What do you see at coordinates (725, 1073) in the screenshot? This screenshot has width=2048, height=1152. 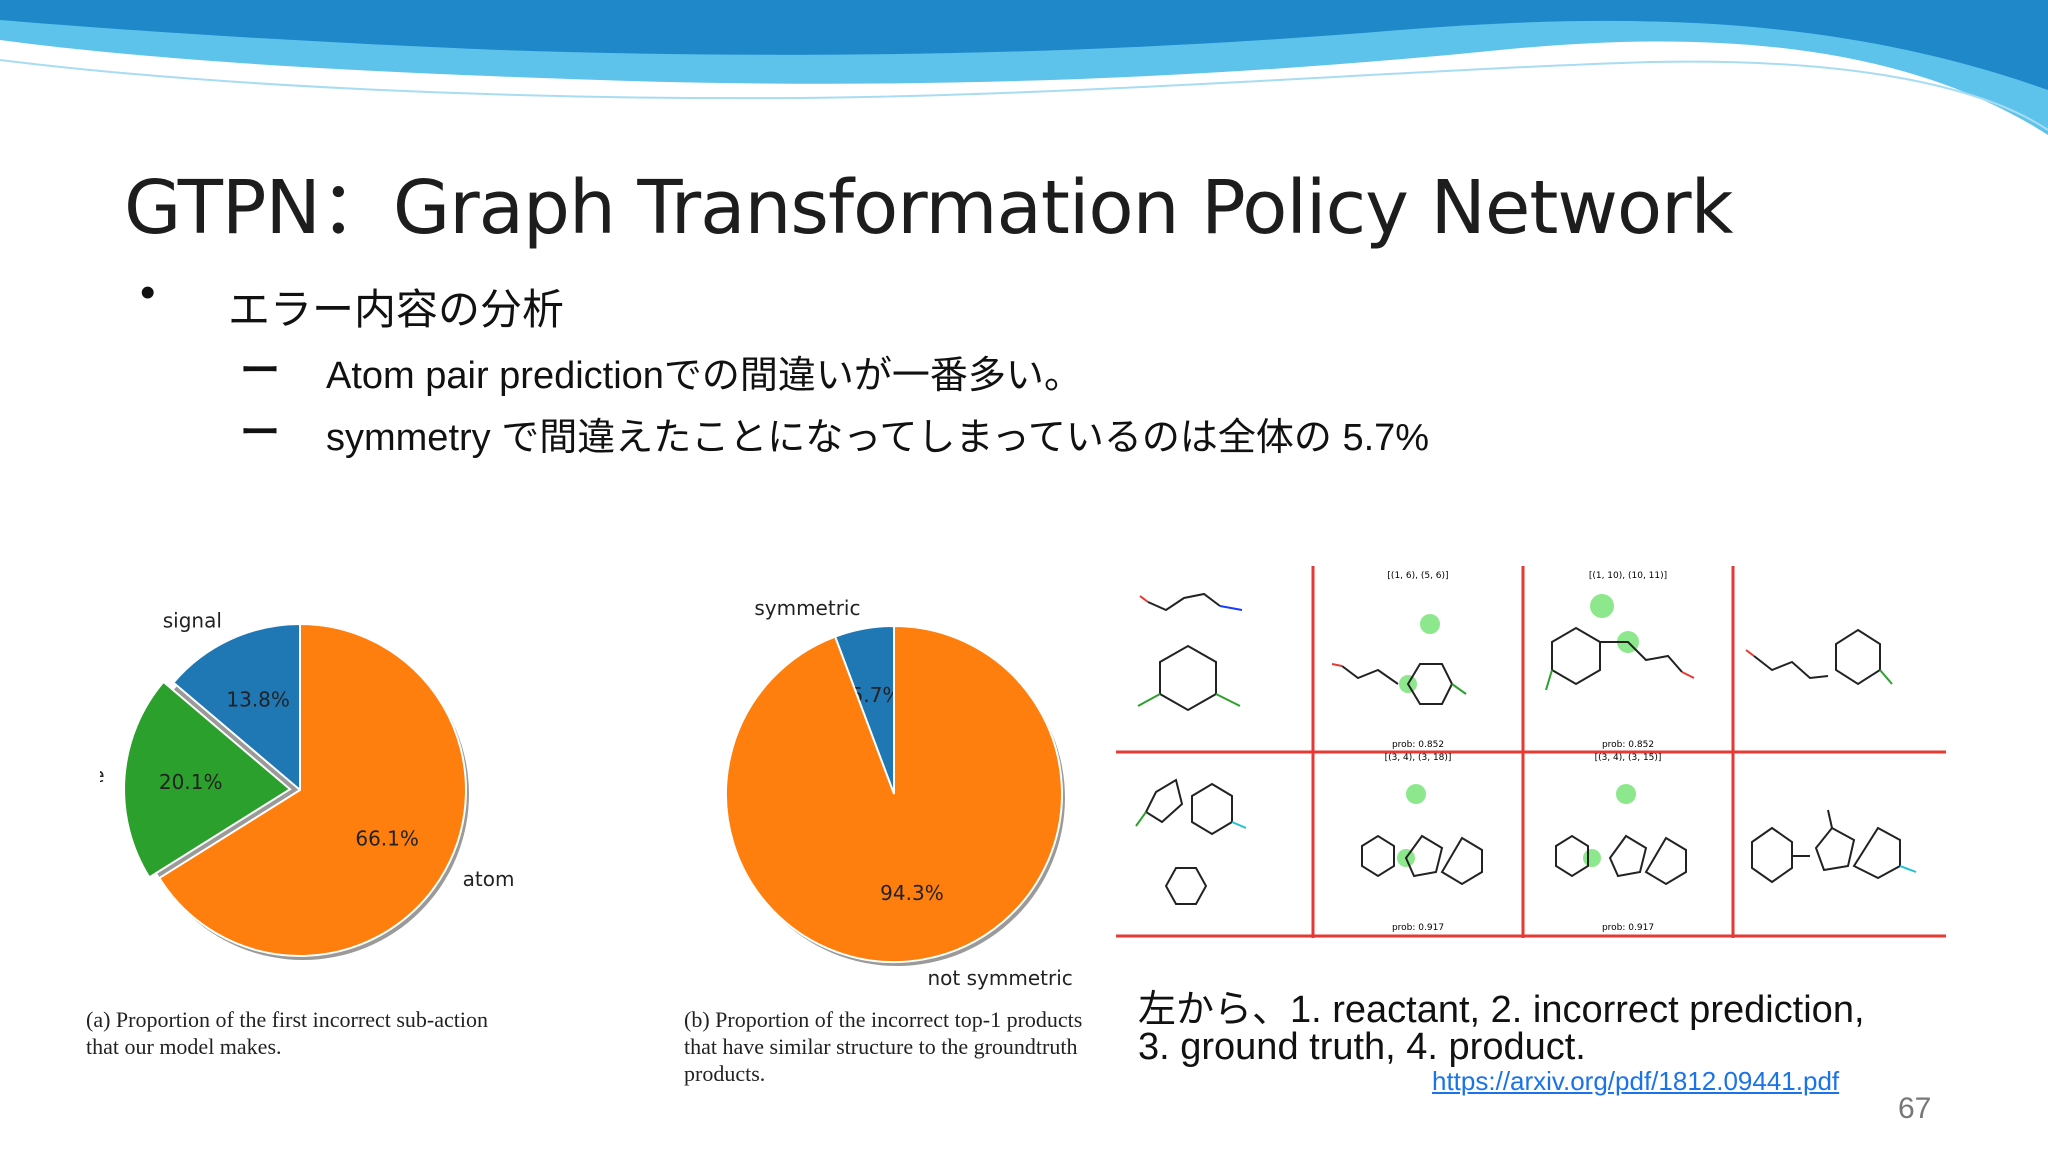 I see `caption-b-line: products.` at bounding box center [725, 1073].